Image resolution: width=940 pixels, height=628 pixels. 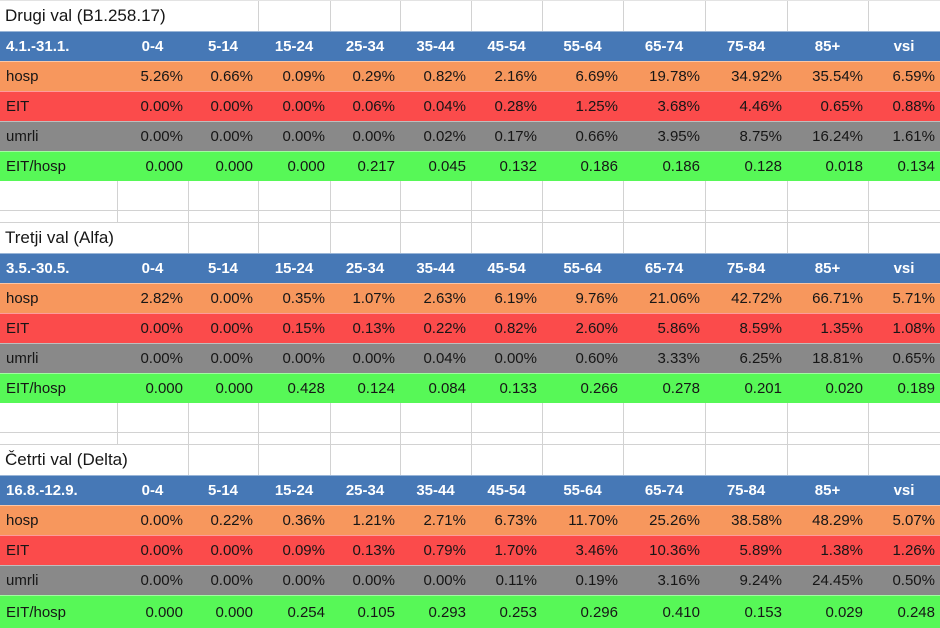 I want to click on data-cell: 0.22%, so click(x=444, y=328).